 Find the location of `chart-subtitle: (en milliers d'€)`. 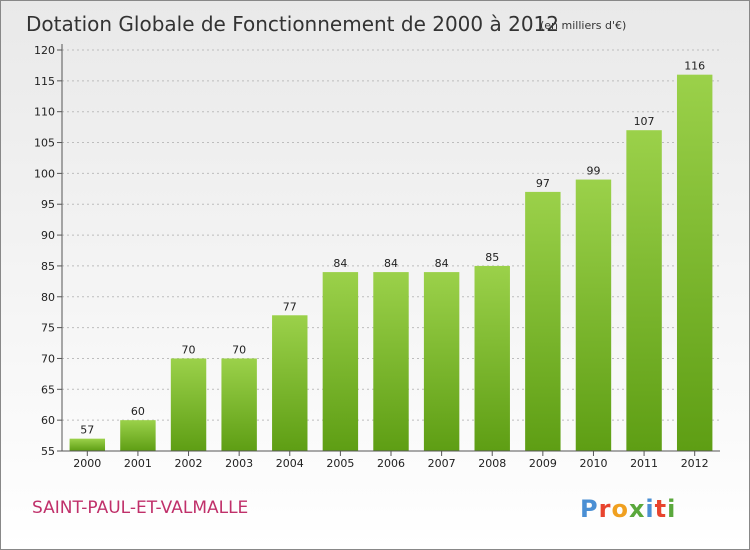

chart-subtitle: (en milliers d'€) is located at coordinates (583, 25).